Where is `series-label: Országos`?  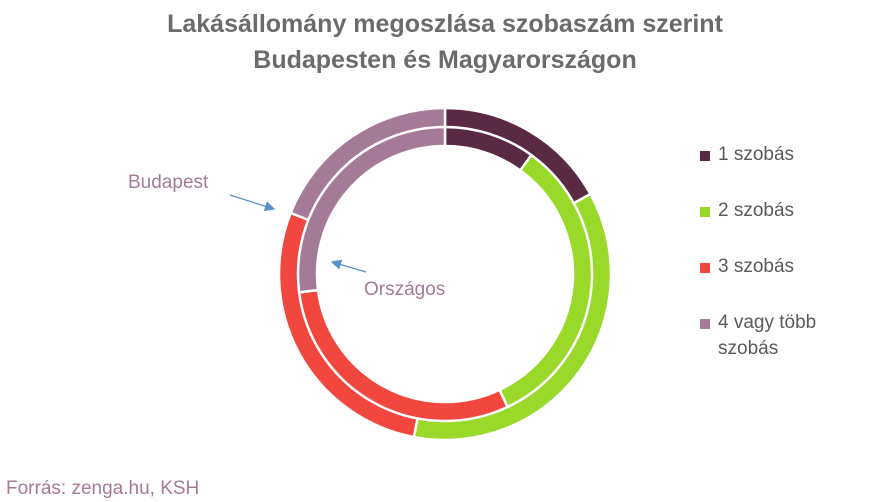 series-label: Országos is located at coordinates (404, 289).